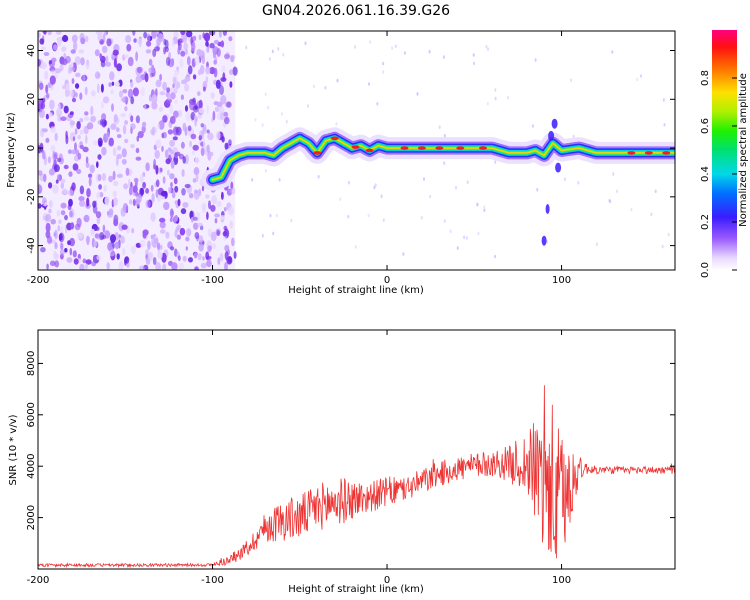 The image size is (750, 600). What do you see at coordinates (561, 580) in the screenshot?
I see `x-tick-label: 100` at bounding box center [561, 580].